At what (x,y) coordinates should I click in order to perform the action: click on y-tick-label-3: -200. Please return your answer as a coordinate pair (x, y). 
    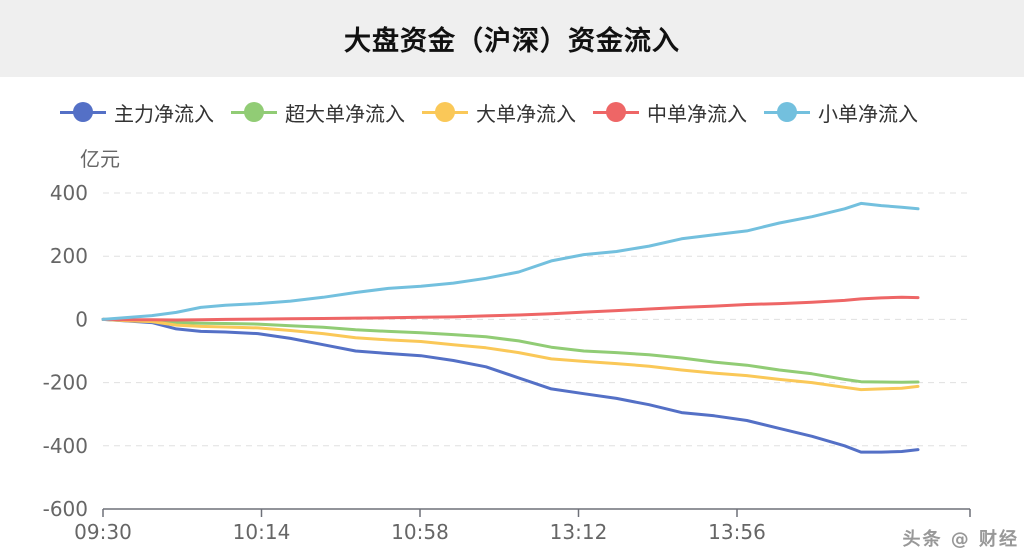
    Looking at the image, I should click on (65, 383).